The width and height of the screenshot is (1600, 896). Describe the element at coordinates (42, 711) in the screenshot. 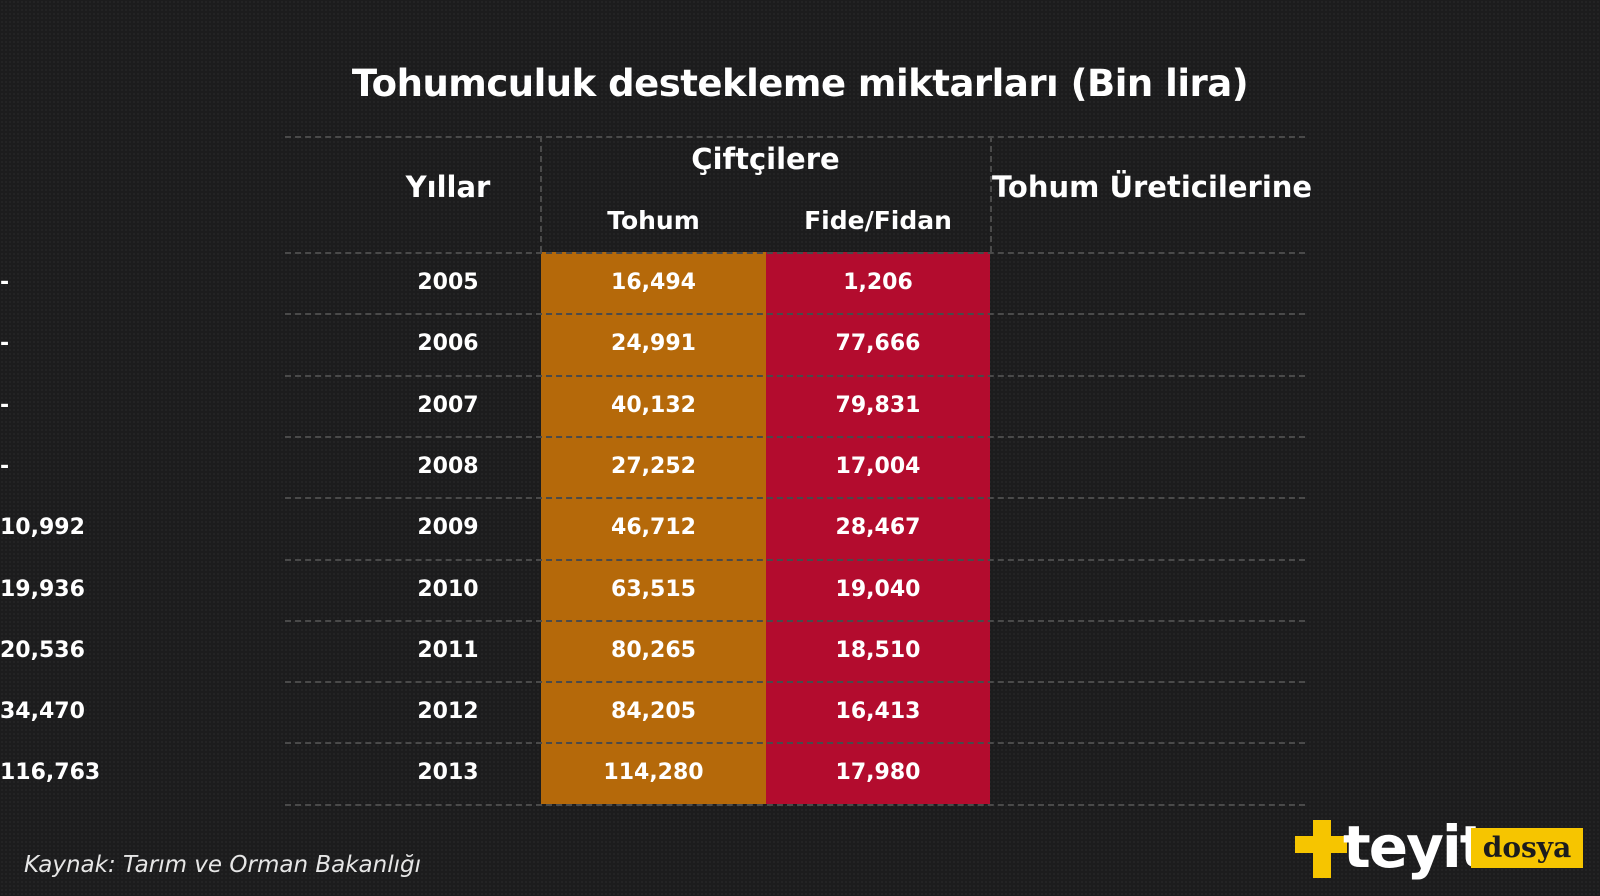

I see `uretici-cell: 34,470` at that location.